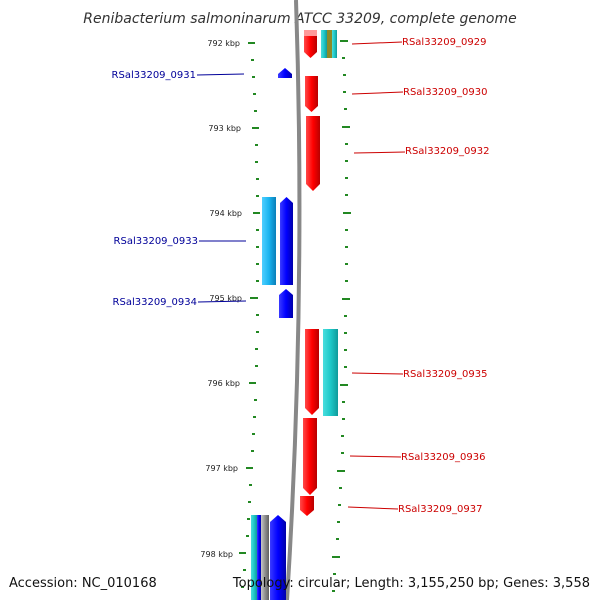  What do you see at coordinates (272, 334) in the screenshot?
I see `reverse-strand-features` at bounding box center [272, 334].